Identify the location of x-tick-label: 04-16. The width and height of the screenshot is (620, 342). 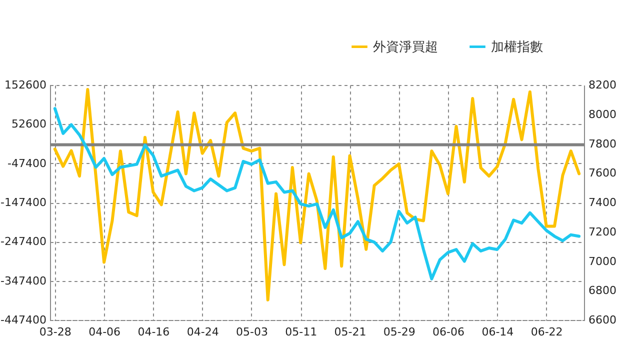
(154, 332).